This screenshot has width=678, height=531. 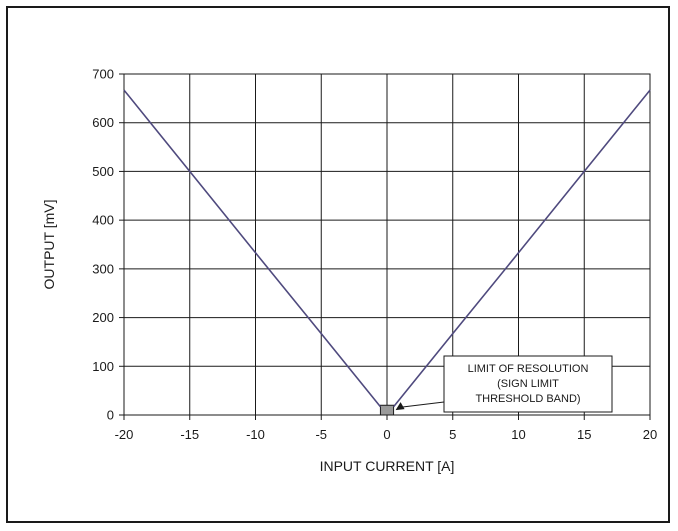 I want to click on x-tick-label: -10, so click(x=255, y=434).